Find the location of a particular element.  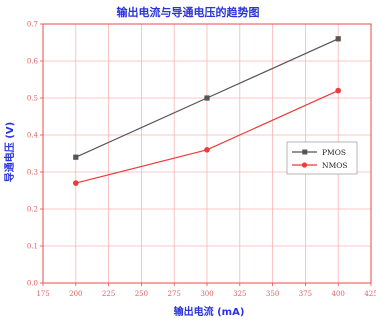

legend-label-nmos: NMOS is located at coordinates (335, 165).